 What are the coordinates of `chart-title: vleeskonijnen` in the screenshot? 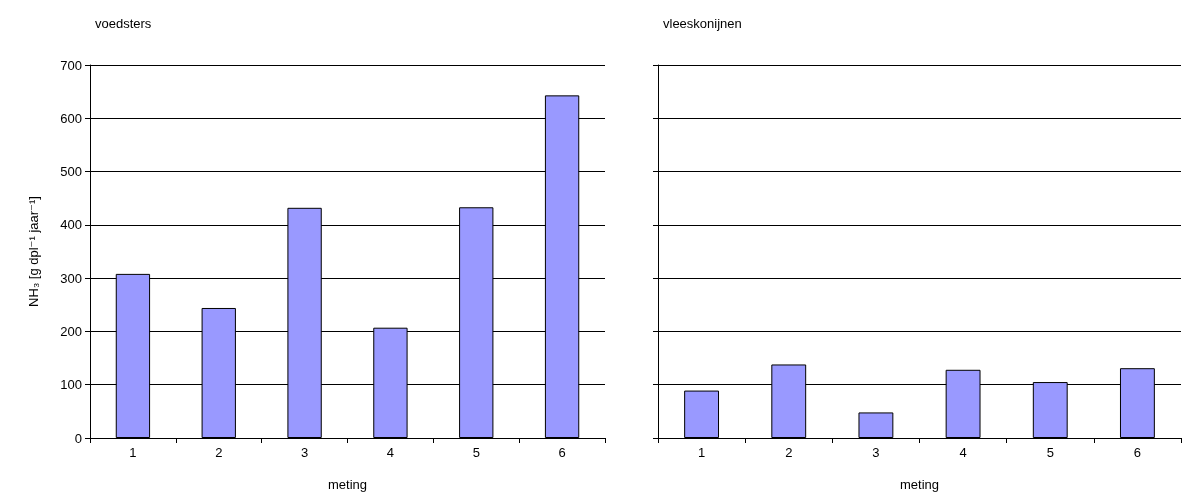 It's located at (702, 23).